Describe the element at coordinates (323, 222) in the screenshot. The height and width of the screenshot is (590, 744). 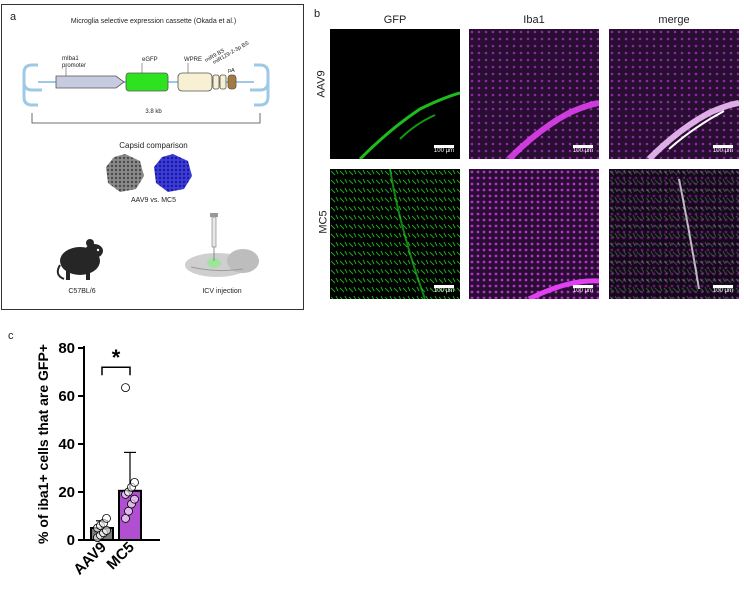
I see `row-header-mc5: MC5` at that location.